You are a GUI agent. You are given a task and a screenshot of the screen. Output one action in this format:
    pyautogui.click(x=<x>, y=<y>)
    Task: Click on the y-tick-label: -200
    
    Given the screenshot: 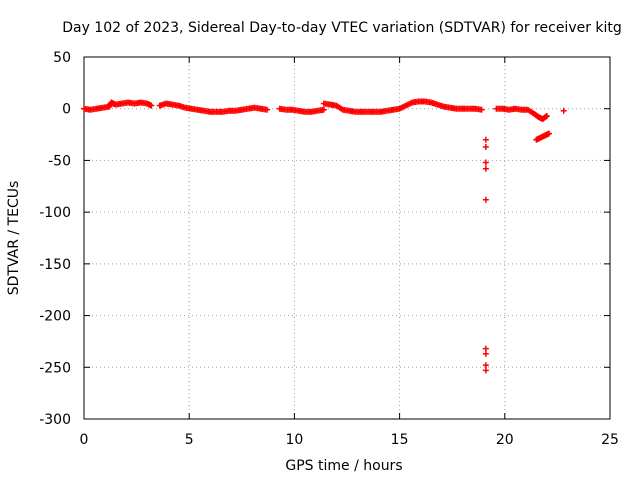 What is the action you would take?
    pyautogui.click(x=55, y=317)
    